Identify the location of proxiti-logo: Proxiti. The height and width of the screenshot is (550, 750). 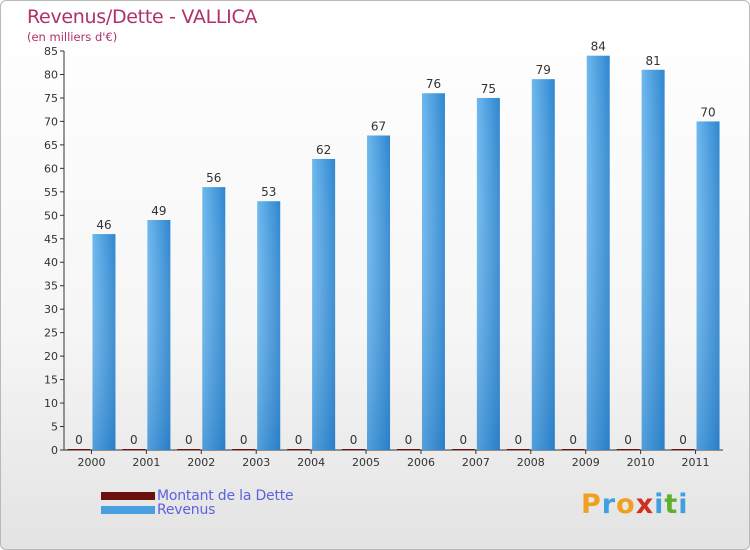
(635, 504).